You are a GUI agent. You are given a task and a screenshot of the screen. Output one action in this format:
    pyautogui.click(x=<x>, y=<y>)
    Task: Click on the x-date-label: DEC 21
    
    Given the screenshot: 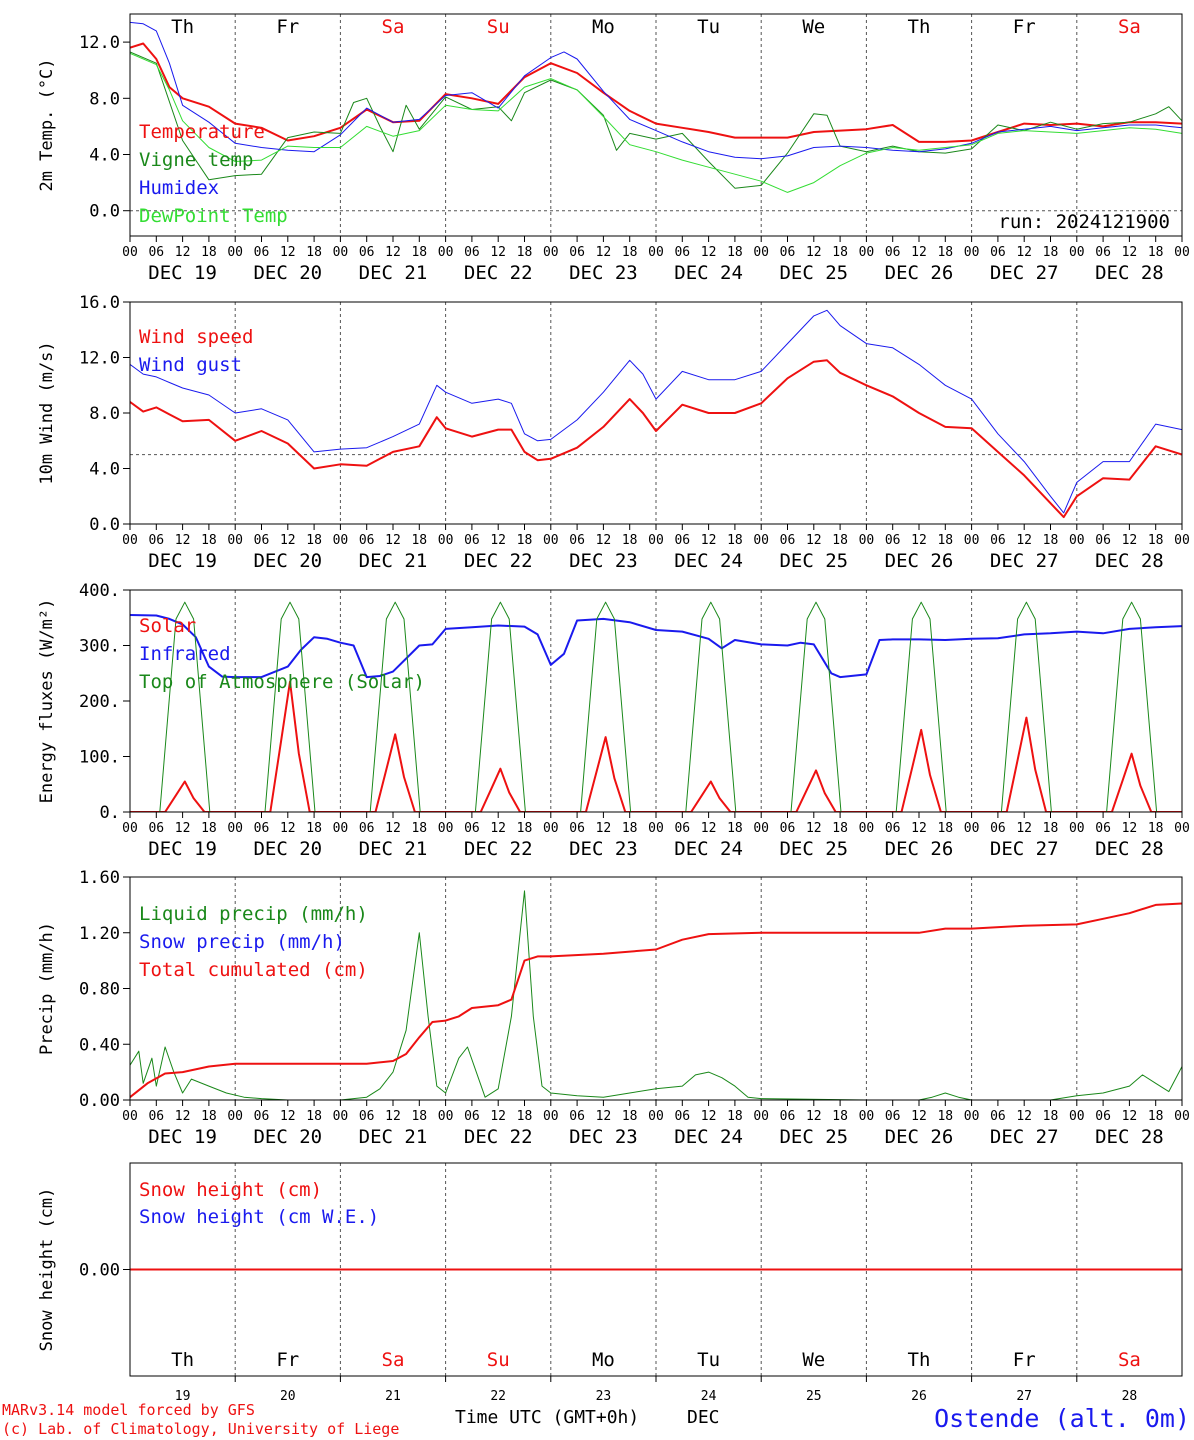 What is the action you would take?
    pyautogui.click(x=393, y=849)
    